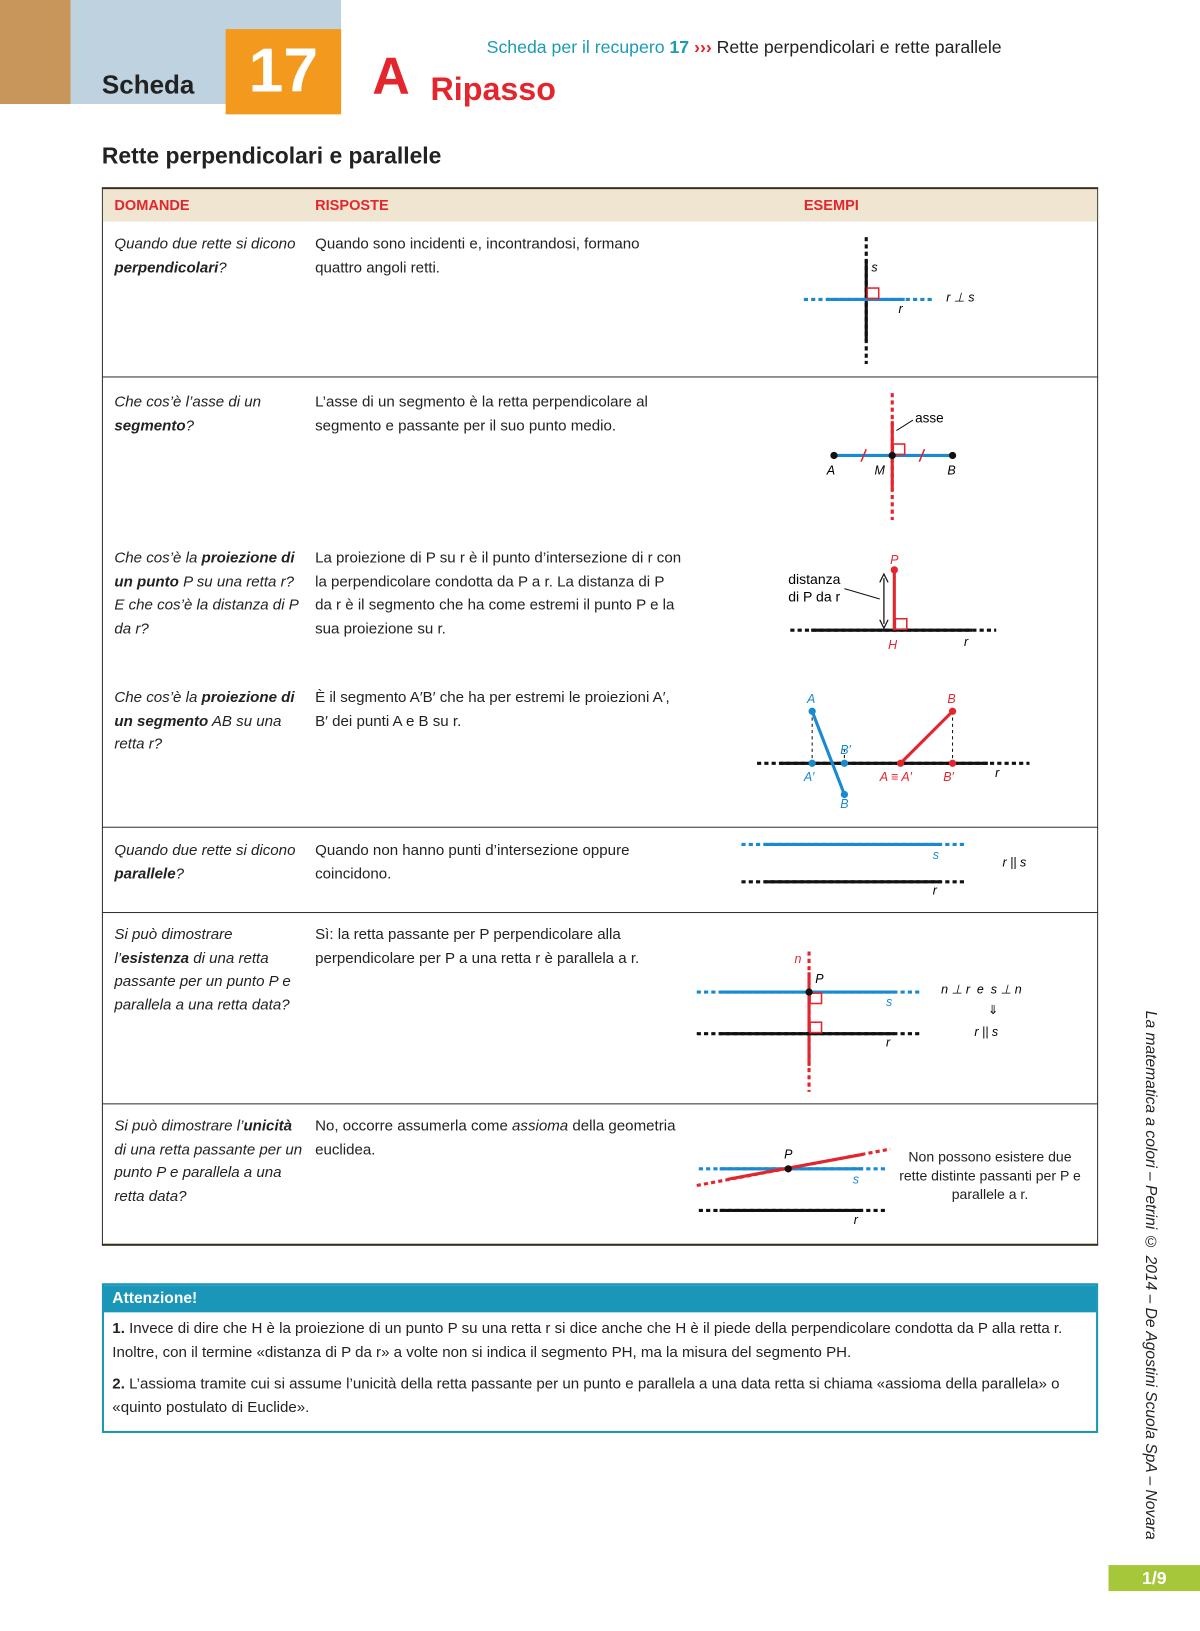  I want to click on column-header: DOMANDE, so click(152, 205).